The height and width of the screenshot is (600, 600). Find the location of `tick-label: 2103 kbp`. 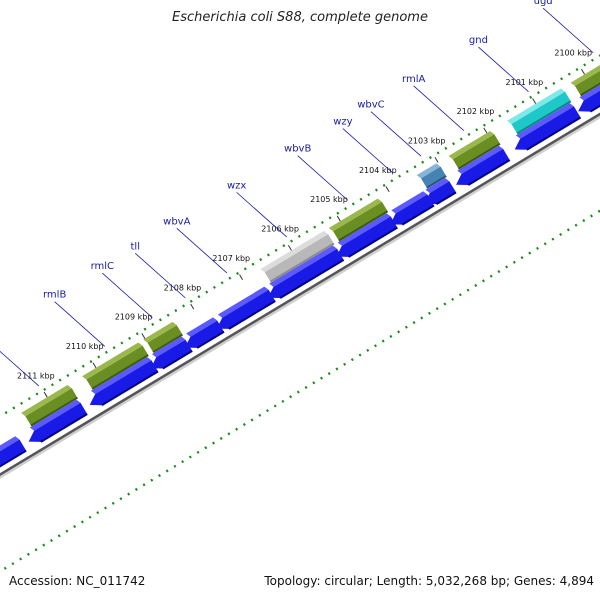

tick-label: 2103 kbp is located at coordinates (427, 141).